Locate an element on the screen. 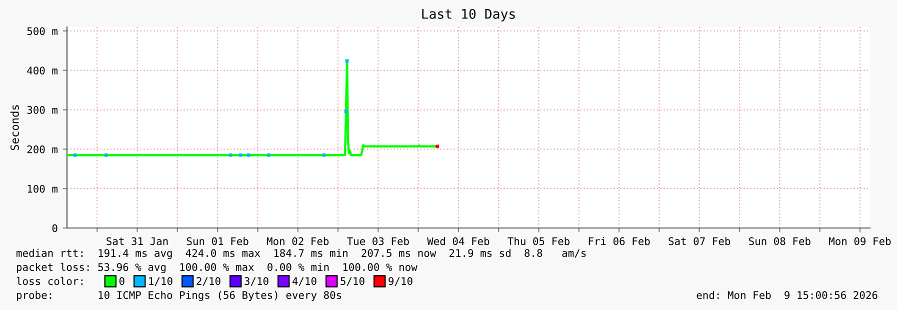 This screenshot has height=310, width=897. y-tick-label: 100 m is located at coordinates (43, 188).